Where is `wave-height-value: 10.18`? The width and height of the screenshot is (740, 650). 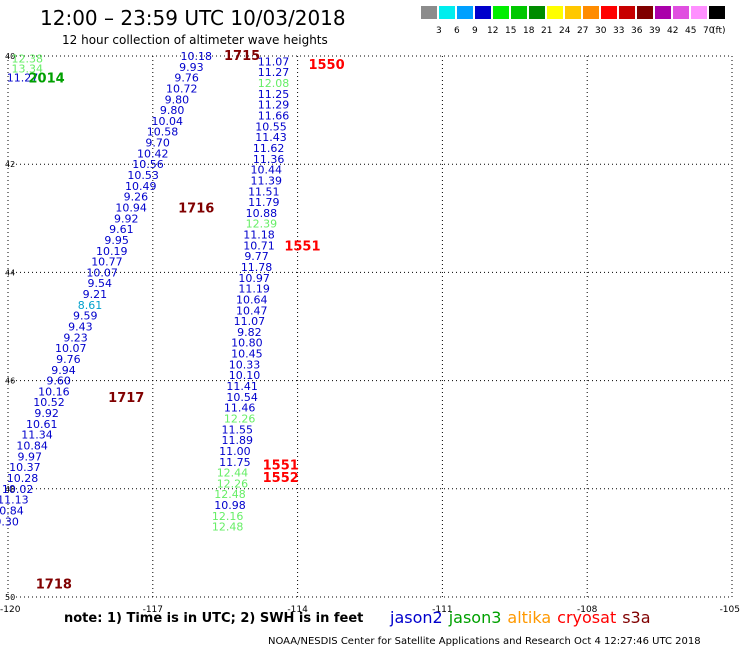
wave-height-value: 10.18 is located at coordinates (196, 56).